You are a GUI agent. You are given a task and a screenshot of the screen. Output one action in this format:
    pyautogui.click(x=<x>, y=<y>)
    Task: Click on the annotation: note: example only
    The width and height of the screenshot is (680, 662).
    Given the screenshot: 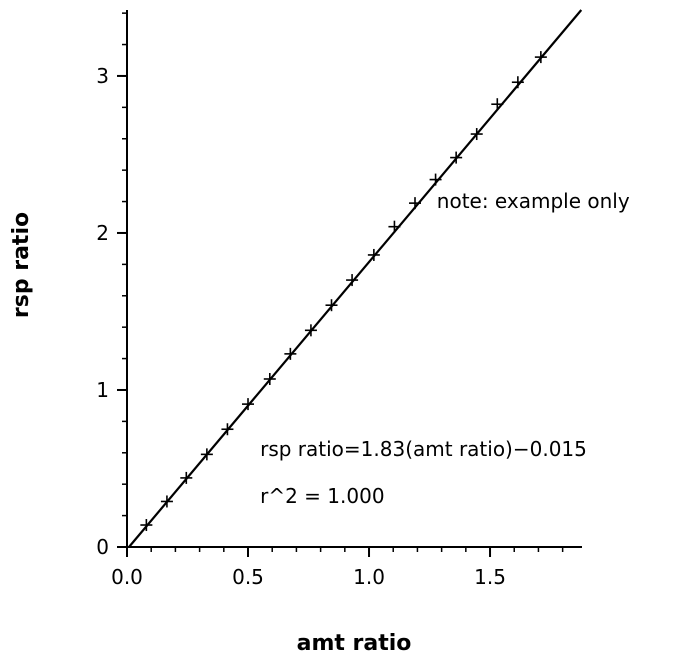 What is the action you would take?
    pyautogui.click(x=533, y=201)
    